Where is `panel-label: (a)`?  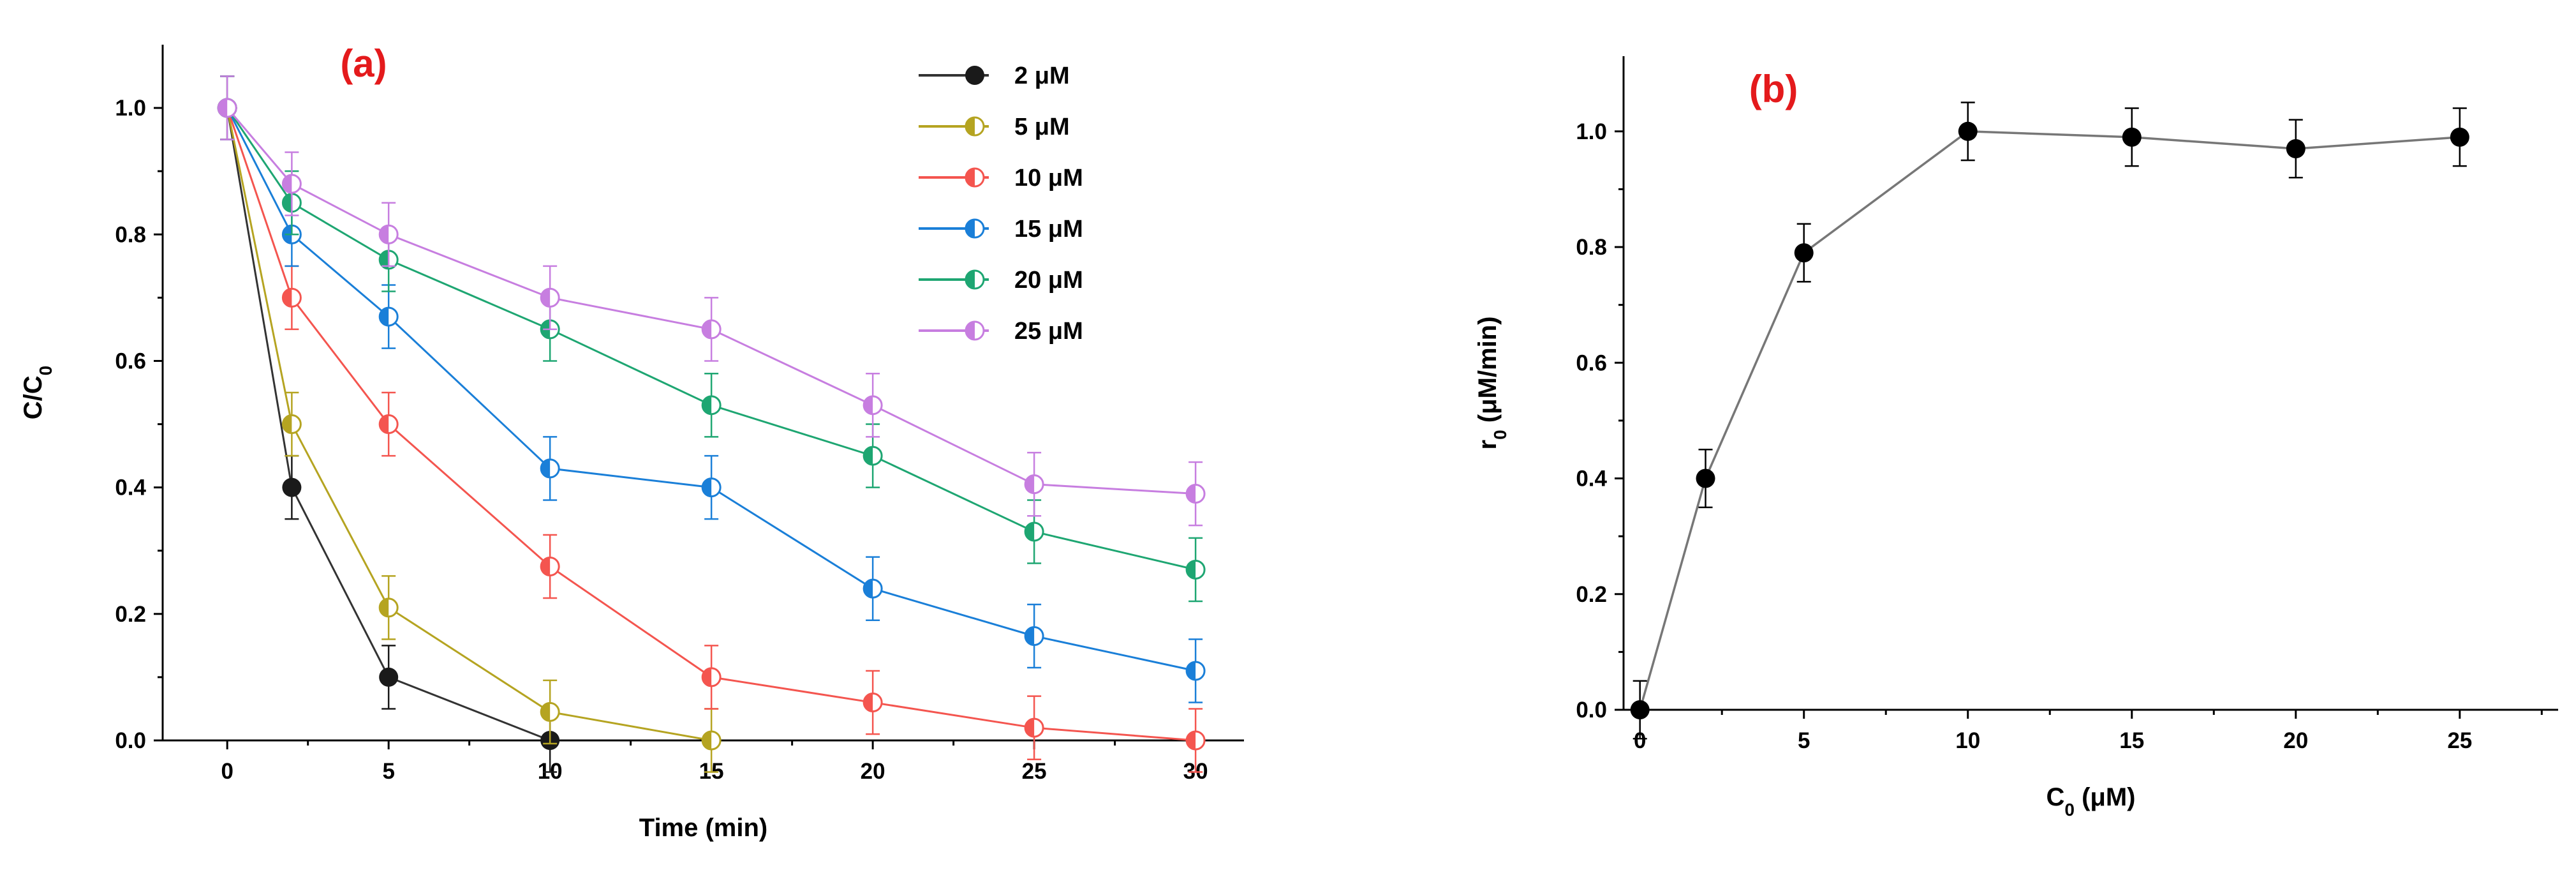 panel-label: (a) is located at coordinates (363, 64).